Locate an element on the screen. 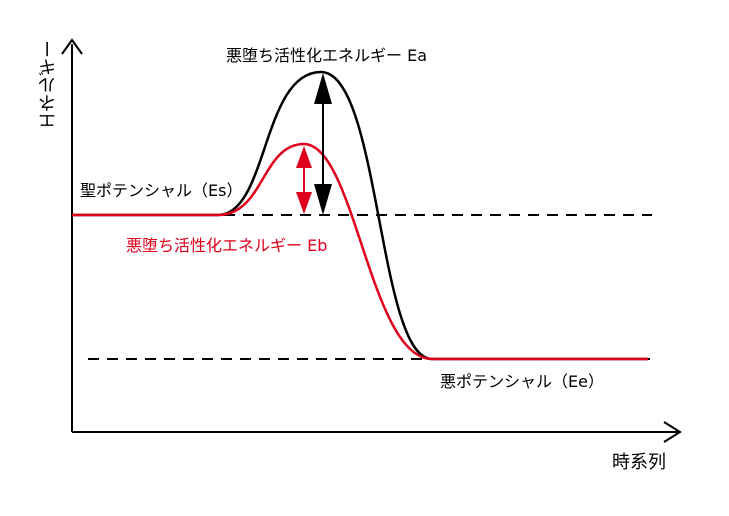 The height and width of the screenshot is (516, 729). saint-potential-label: 聖ポテンシャル（Es） is located at coordinates (161, 190).